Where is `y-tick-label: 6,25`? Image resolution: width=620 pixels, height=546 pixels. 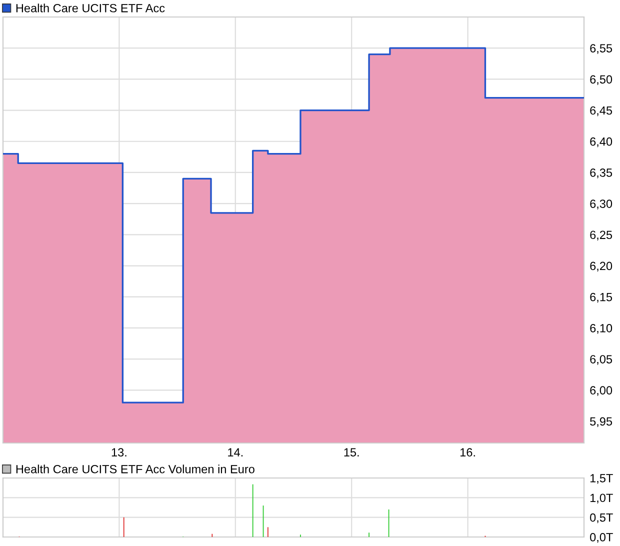 y-tick-label: 6,25 is located at coordinates (601, 235).